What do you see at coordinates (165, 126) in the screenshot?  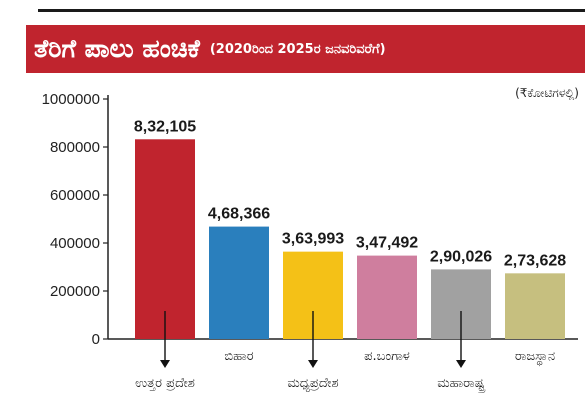 I see `bar-value-label: 8,32,105` at bounding box center [165, 126].